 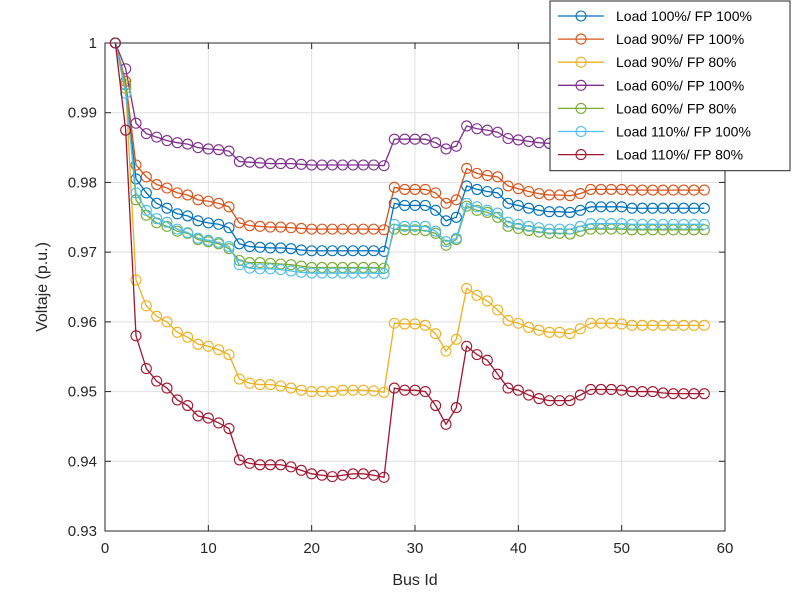 I want to click on x-tick-label: 40, so click(x=518, y=548).